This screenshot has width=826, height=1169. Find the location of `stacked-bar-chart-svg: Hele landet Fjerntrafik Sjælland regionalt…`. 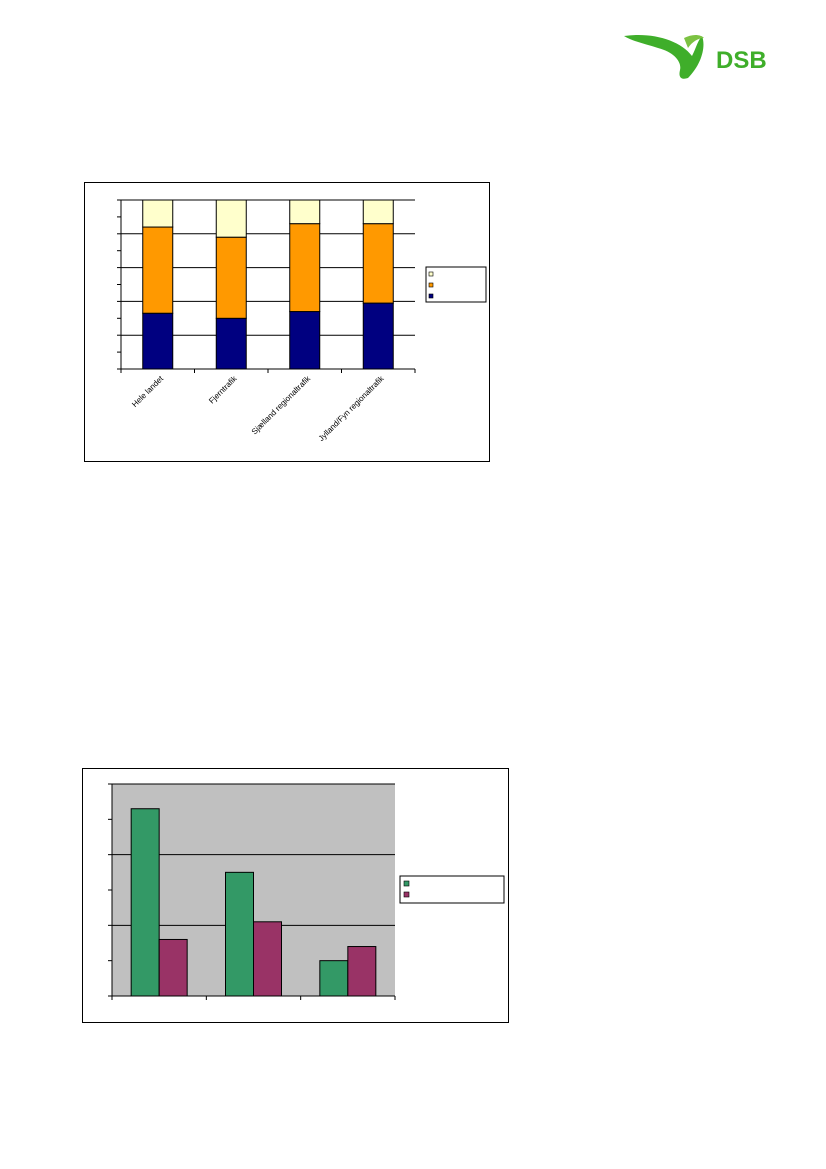

stacked-bar-chart-svg: Hele landet Fjerntrafik Sjælland regionalt… is located at coordinates (302, 321).